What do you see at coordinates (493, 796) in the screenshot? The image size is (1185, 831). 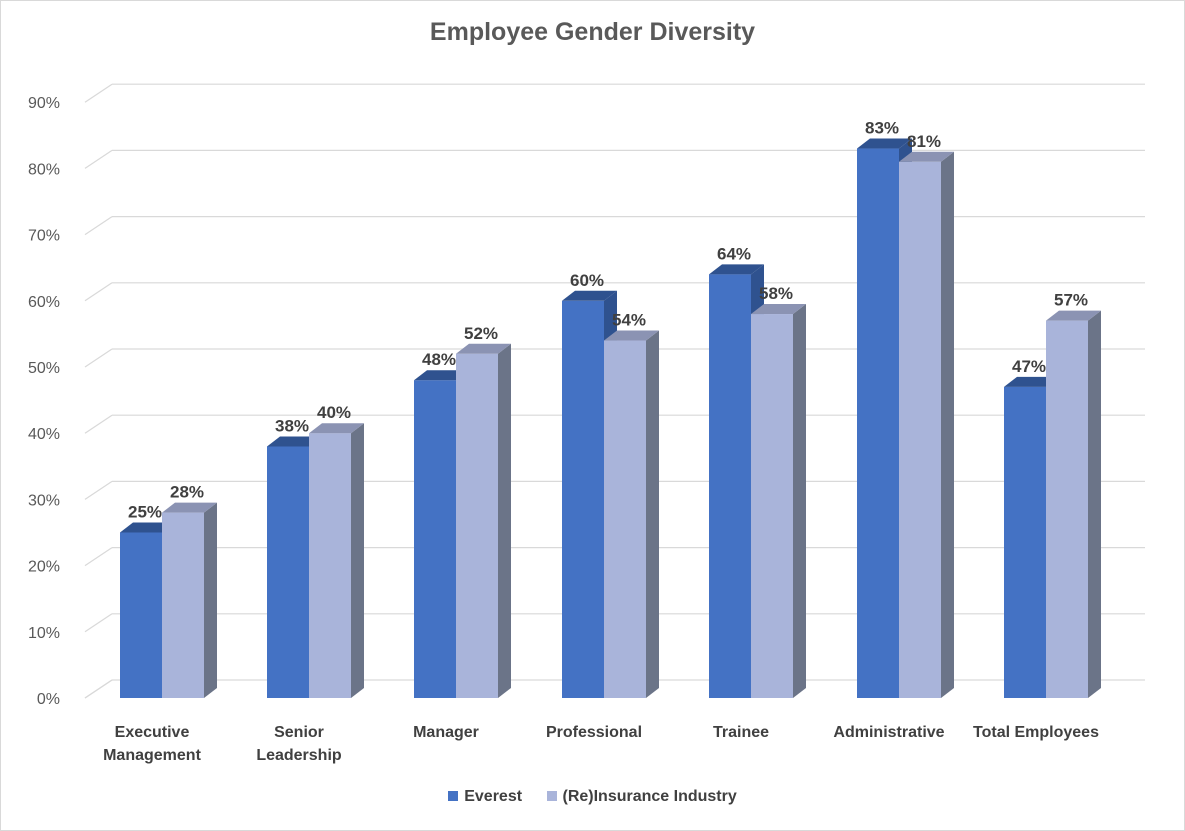 I see `legend-label-everest: Everest` at bounding box center [493, 796].